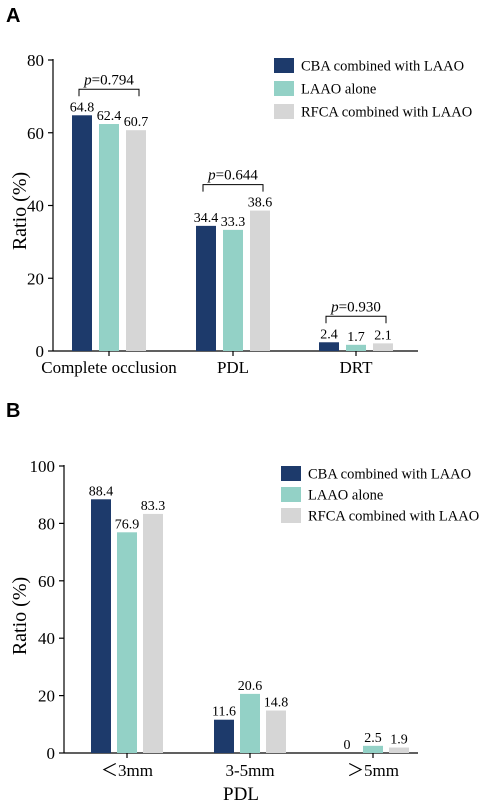 The image size is (487, 807). Describe the element at coordinates (357, 367) in the screenshot. I see `panel-a-category-label: DRT` at that location.